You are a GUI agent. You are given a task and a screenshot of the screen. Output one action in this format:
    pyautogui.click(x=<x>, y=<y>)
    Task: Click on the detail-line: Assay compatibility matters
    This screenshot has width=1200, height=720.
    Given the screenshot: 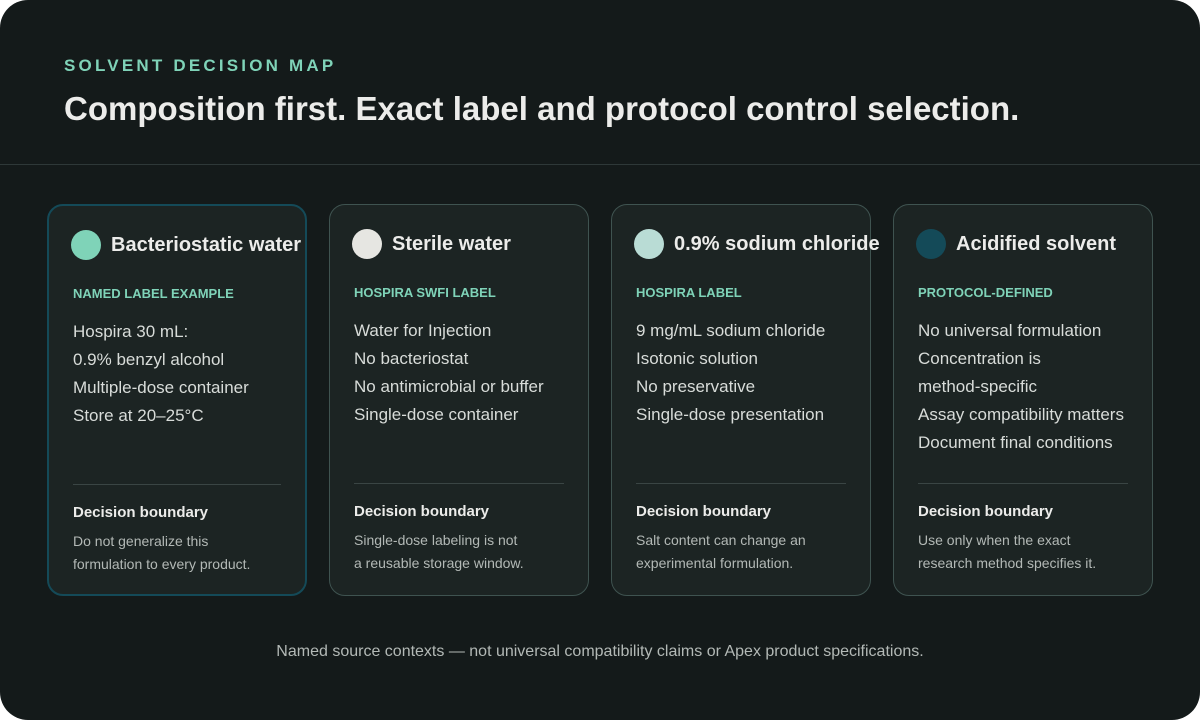 What is the action you would take?
    pyautogui.click(x=1021, y=414)
    